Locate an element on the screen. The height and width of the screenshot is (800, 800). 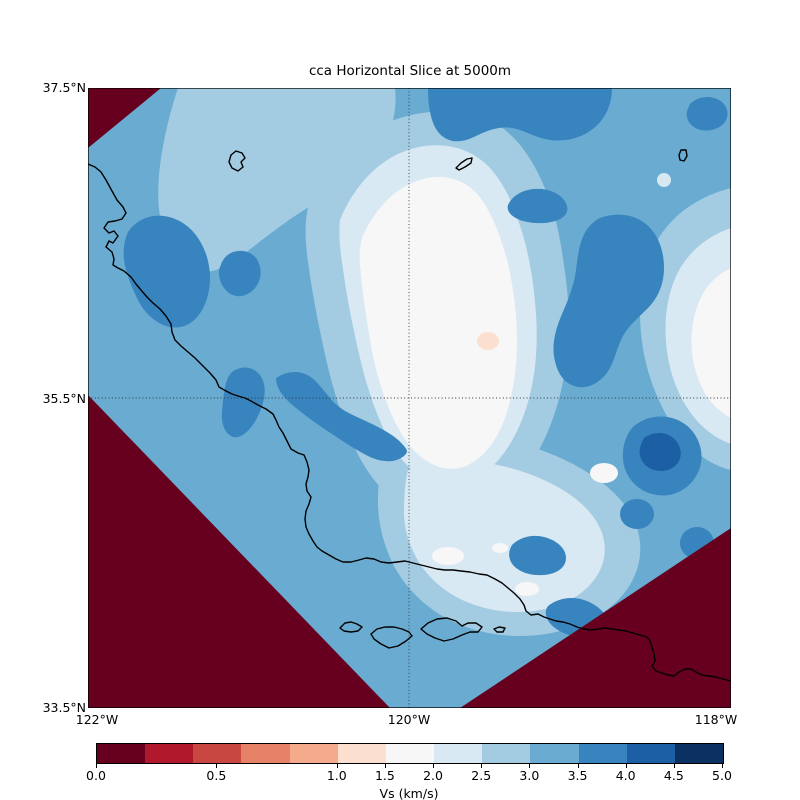
colorbar-segment-3-3.5 is located at coordinates (554, 753).